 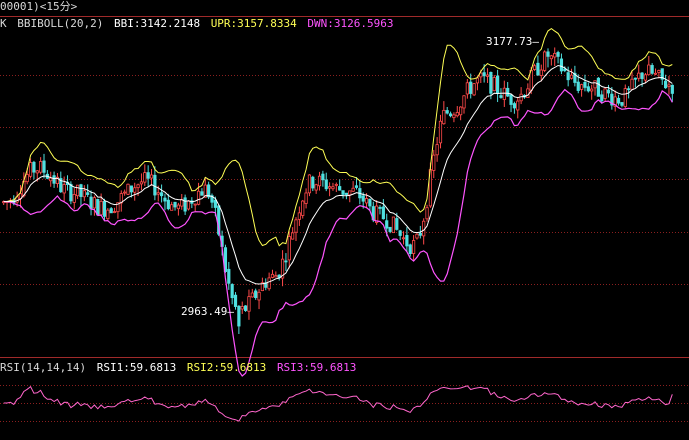 I want to click on low-price-marker: —, so click(x=230, y=311).